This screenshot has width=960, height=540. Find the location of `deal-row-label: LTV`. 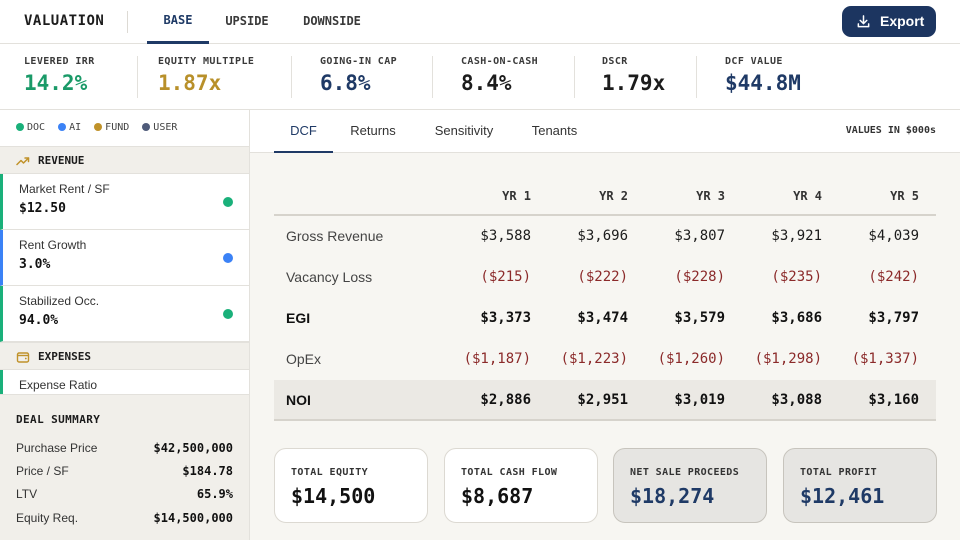

deal-row-label: LTV is located at coordinates (27, 494).